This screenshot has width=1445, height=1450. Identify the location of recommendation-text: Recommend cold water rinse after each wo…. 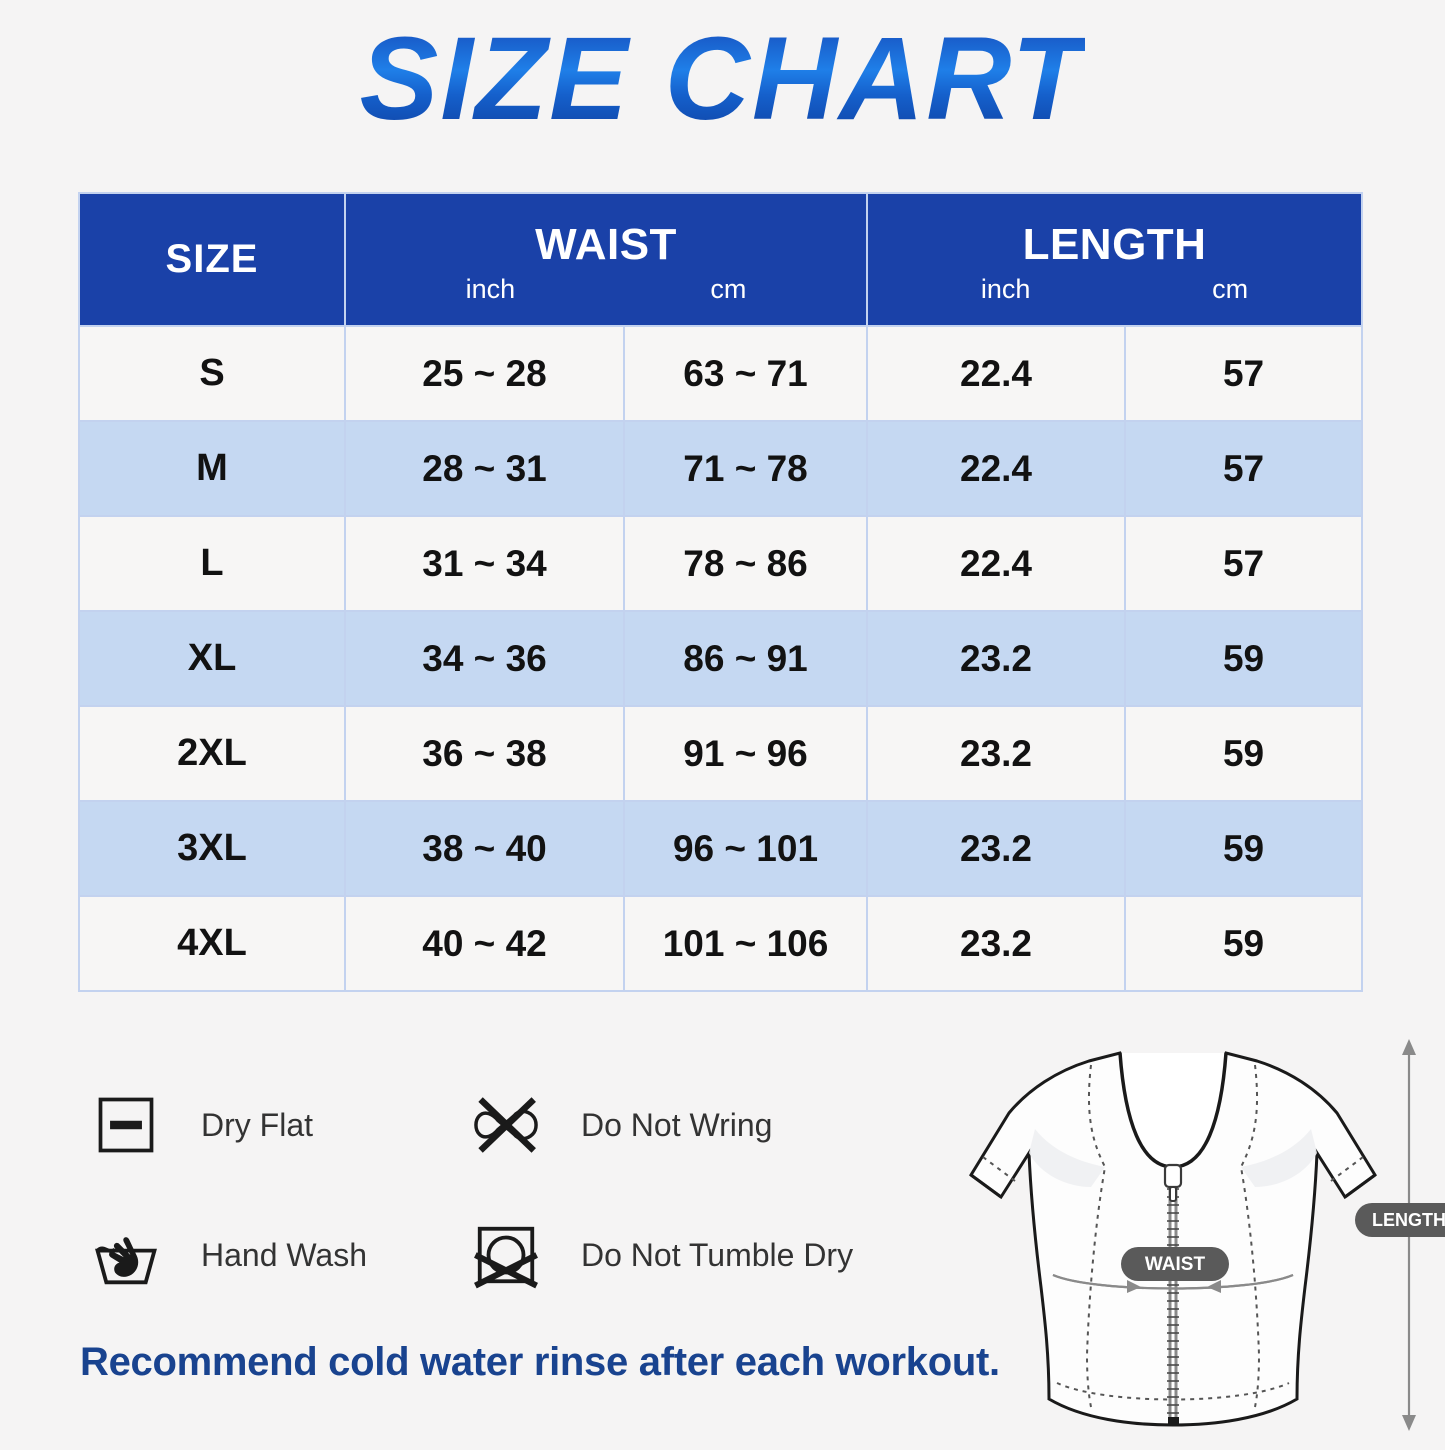
(540, 1362).